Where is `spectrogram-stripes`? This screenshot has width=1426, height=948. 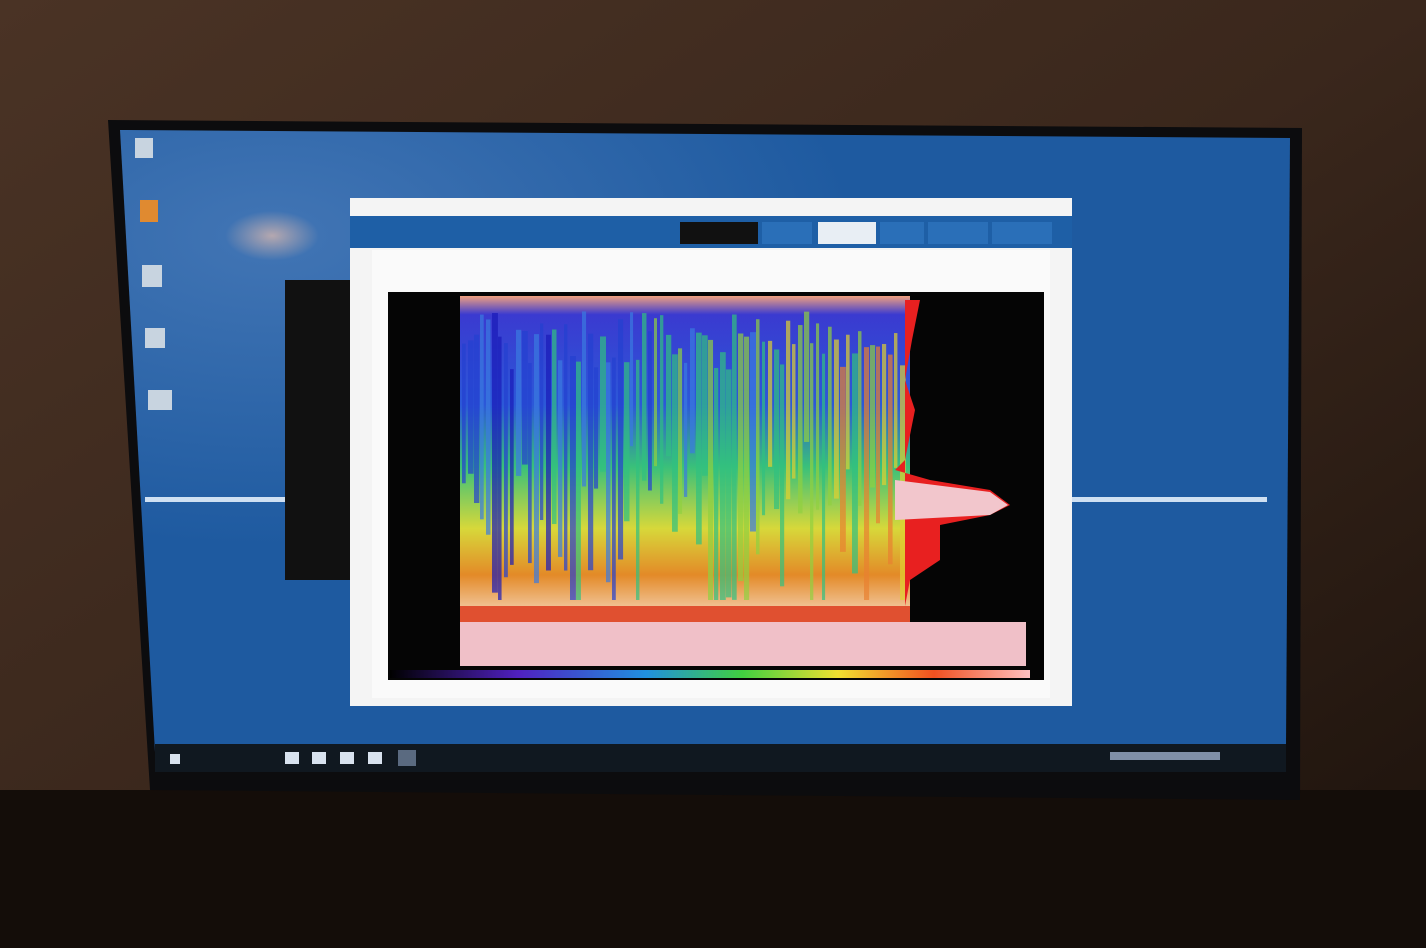
spectrogram-stripes is located at coordinates (684, 455).